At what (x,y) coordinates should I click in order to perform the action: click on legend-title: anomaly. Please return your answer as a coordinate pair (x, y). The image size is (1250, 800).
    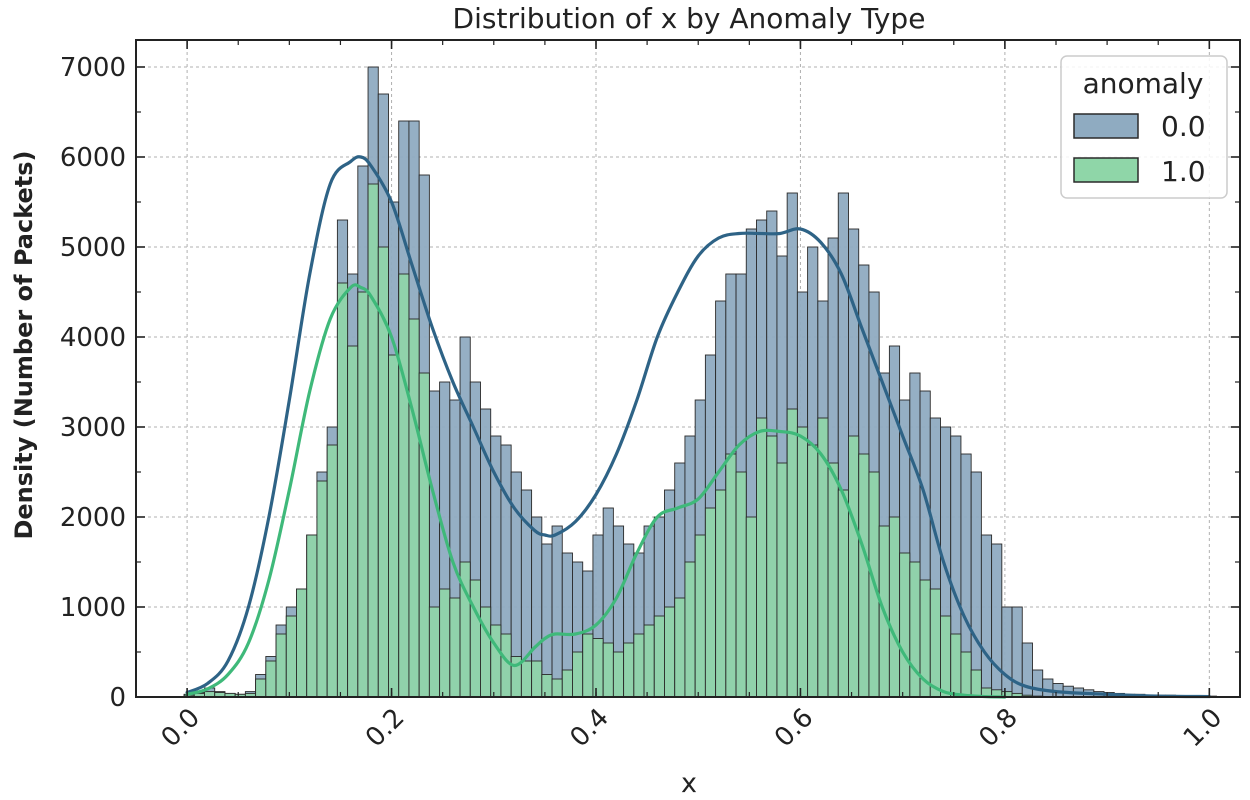
    Looking at the image, I should click on (1143, 83).